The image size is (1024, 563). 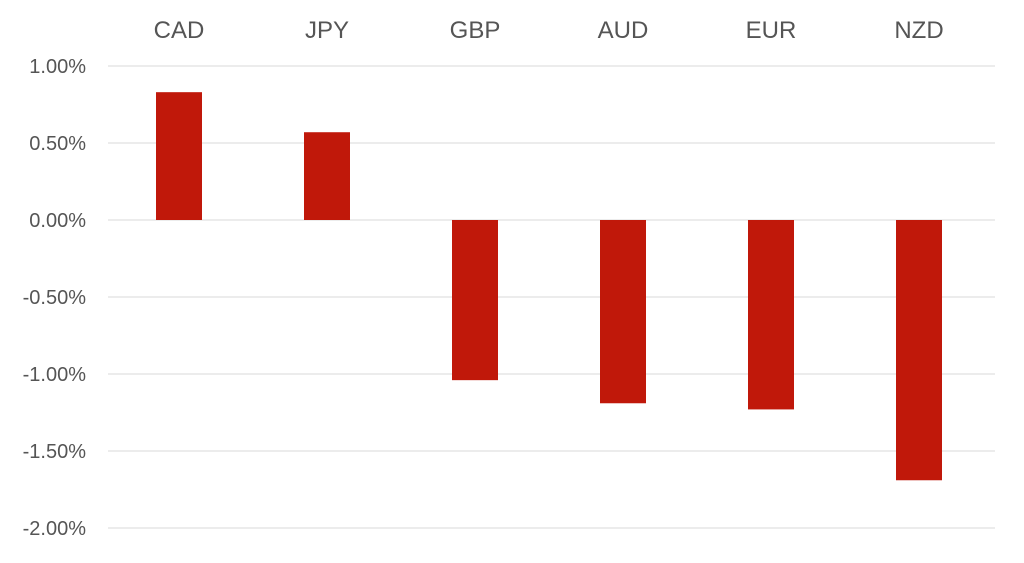 What do you see at coordinates (57, 144) in the screenshot?
I see `y-tick-label: 0.50%` at bounding box center [57, 144].